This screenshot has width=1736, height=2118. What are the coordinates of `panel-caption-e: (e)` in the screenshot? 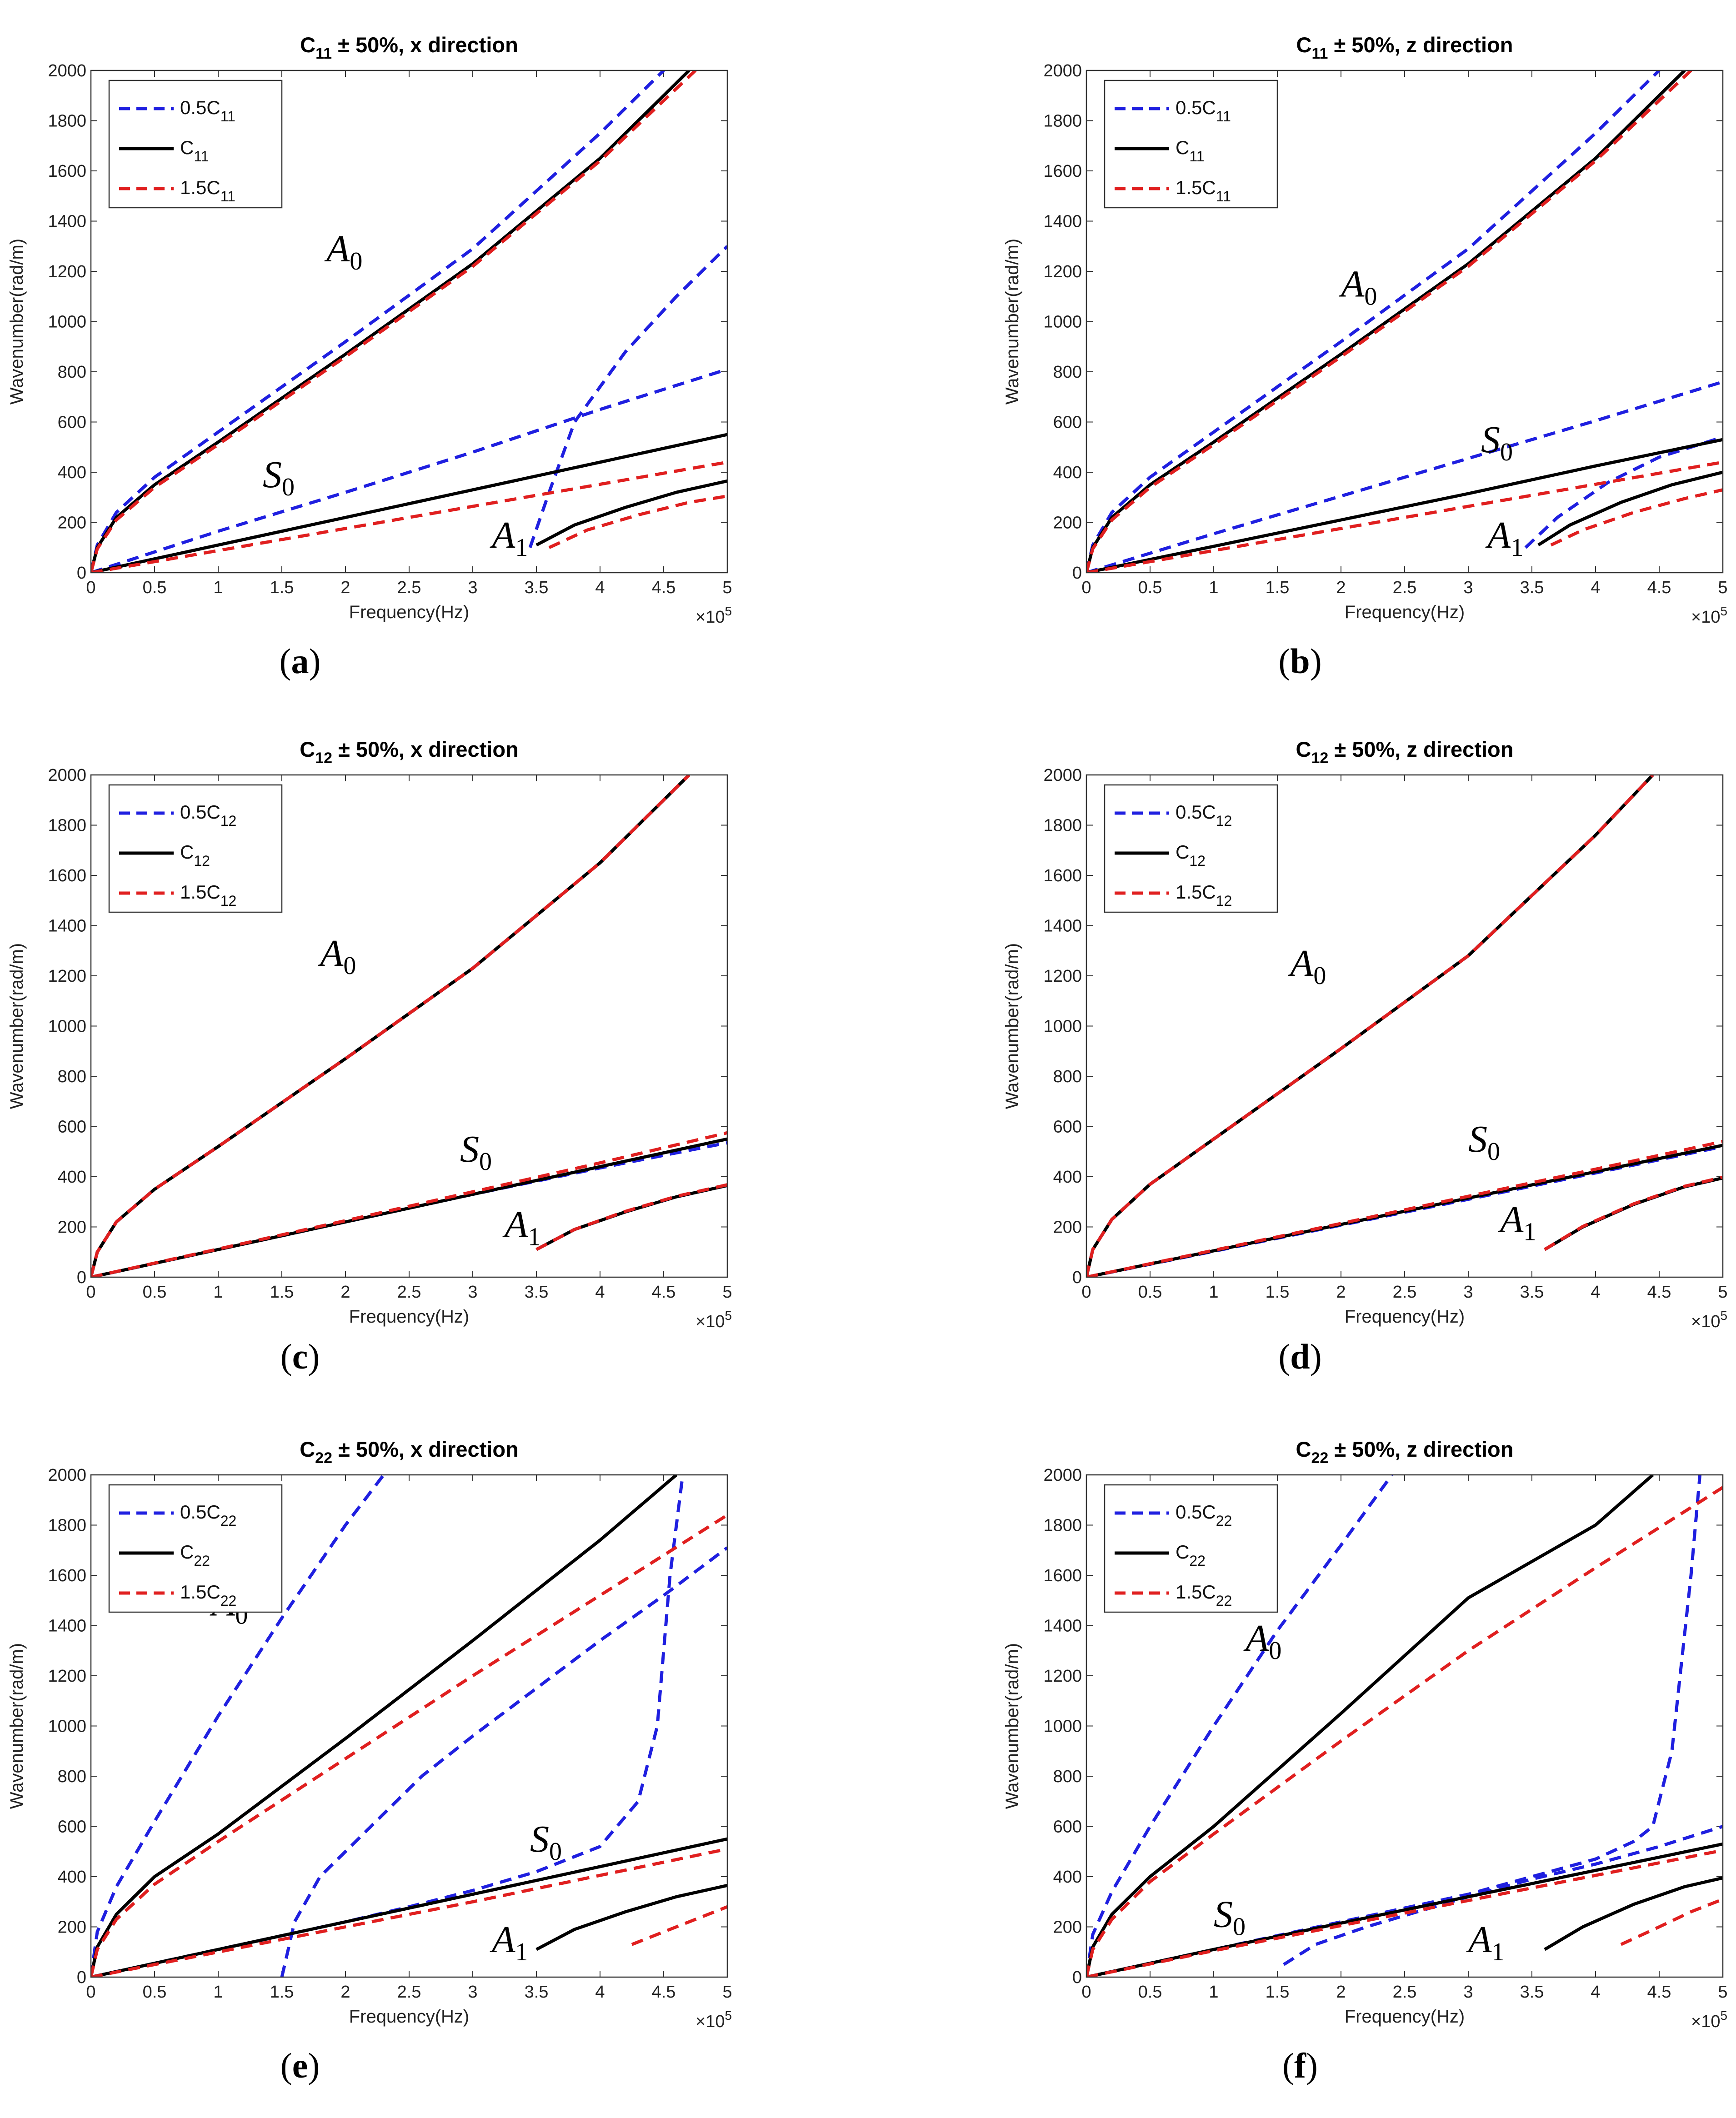 It's located at (300, 2065).